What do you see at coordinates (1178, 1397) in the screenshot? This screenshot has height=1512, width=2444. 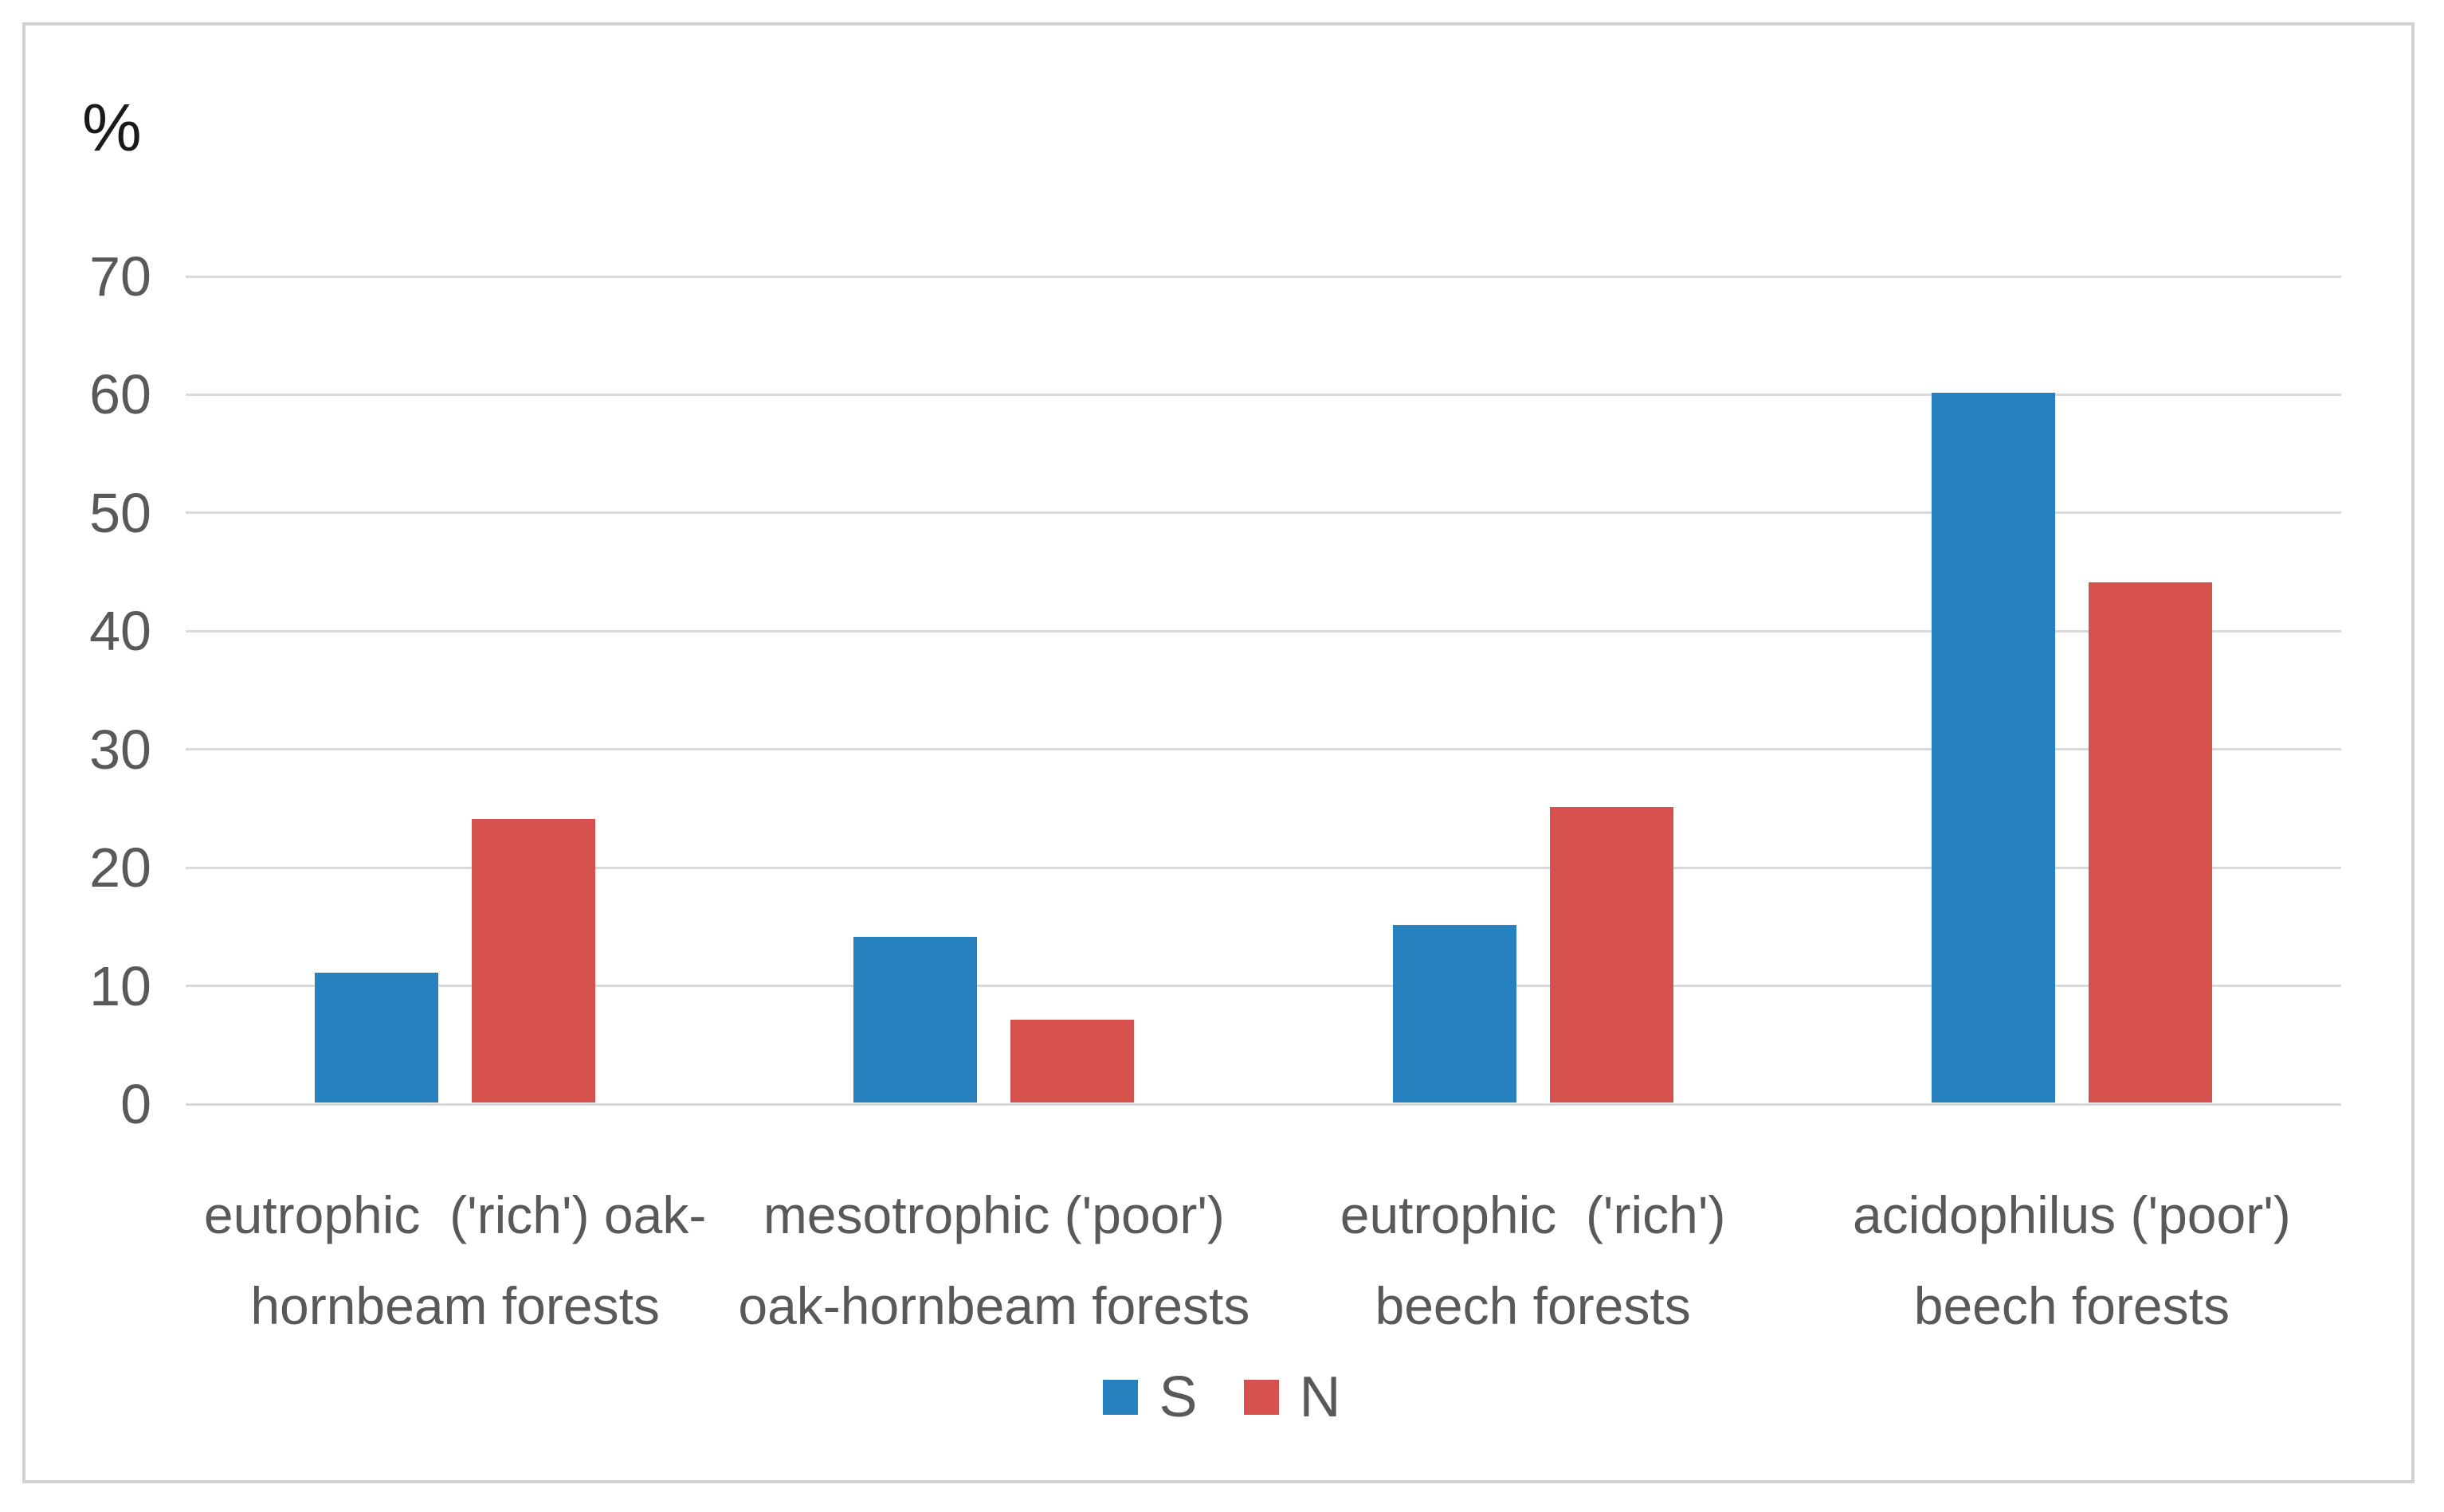 I see `legend-label-s: S` at bounding box center [1178, 1397].